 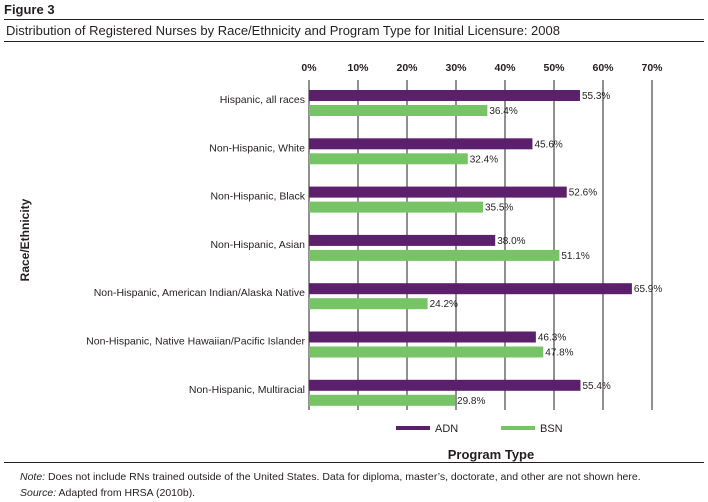 What do you see at coordinates (484, 159) in the screenshot?
I see `data-label-bsn: 32.4%` at bounding box center [484, 159].